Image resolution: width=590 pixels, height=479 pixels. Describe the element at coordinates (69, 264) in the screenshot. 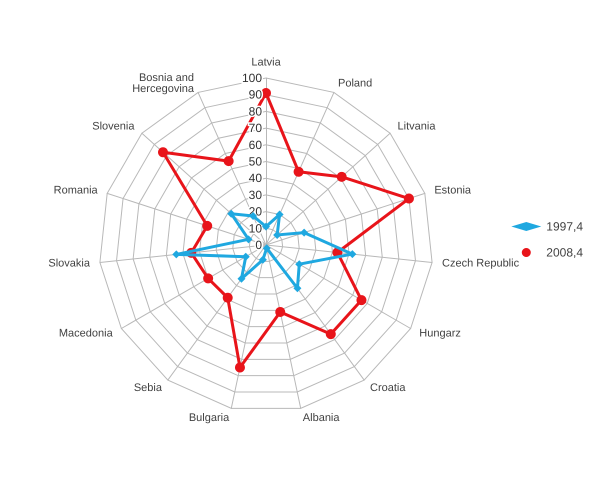

I see `spoke-label: Slovakia` at that location.